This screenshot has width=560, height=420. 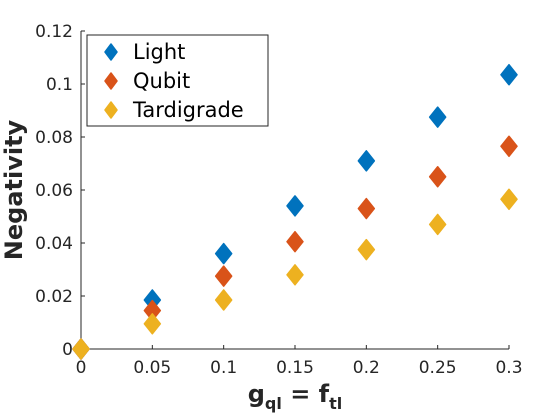 What do you see at coordinates (273, 403) in the screenshot?
I see `x-axis-title-g-subscript: ql` at bounding box center [273, 403].